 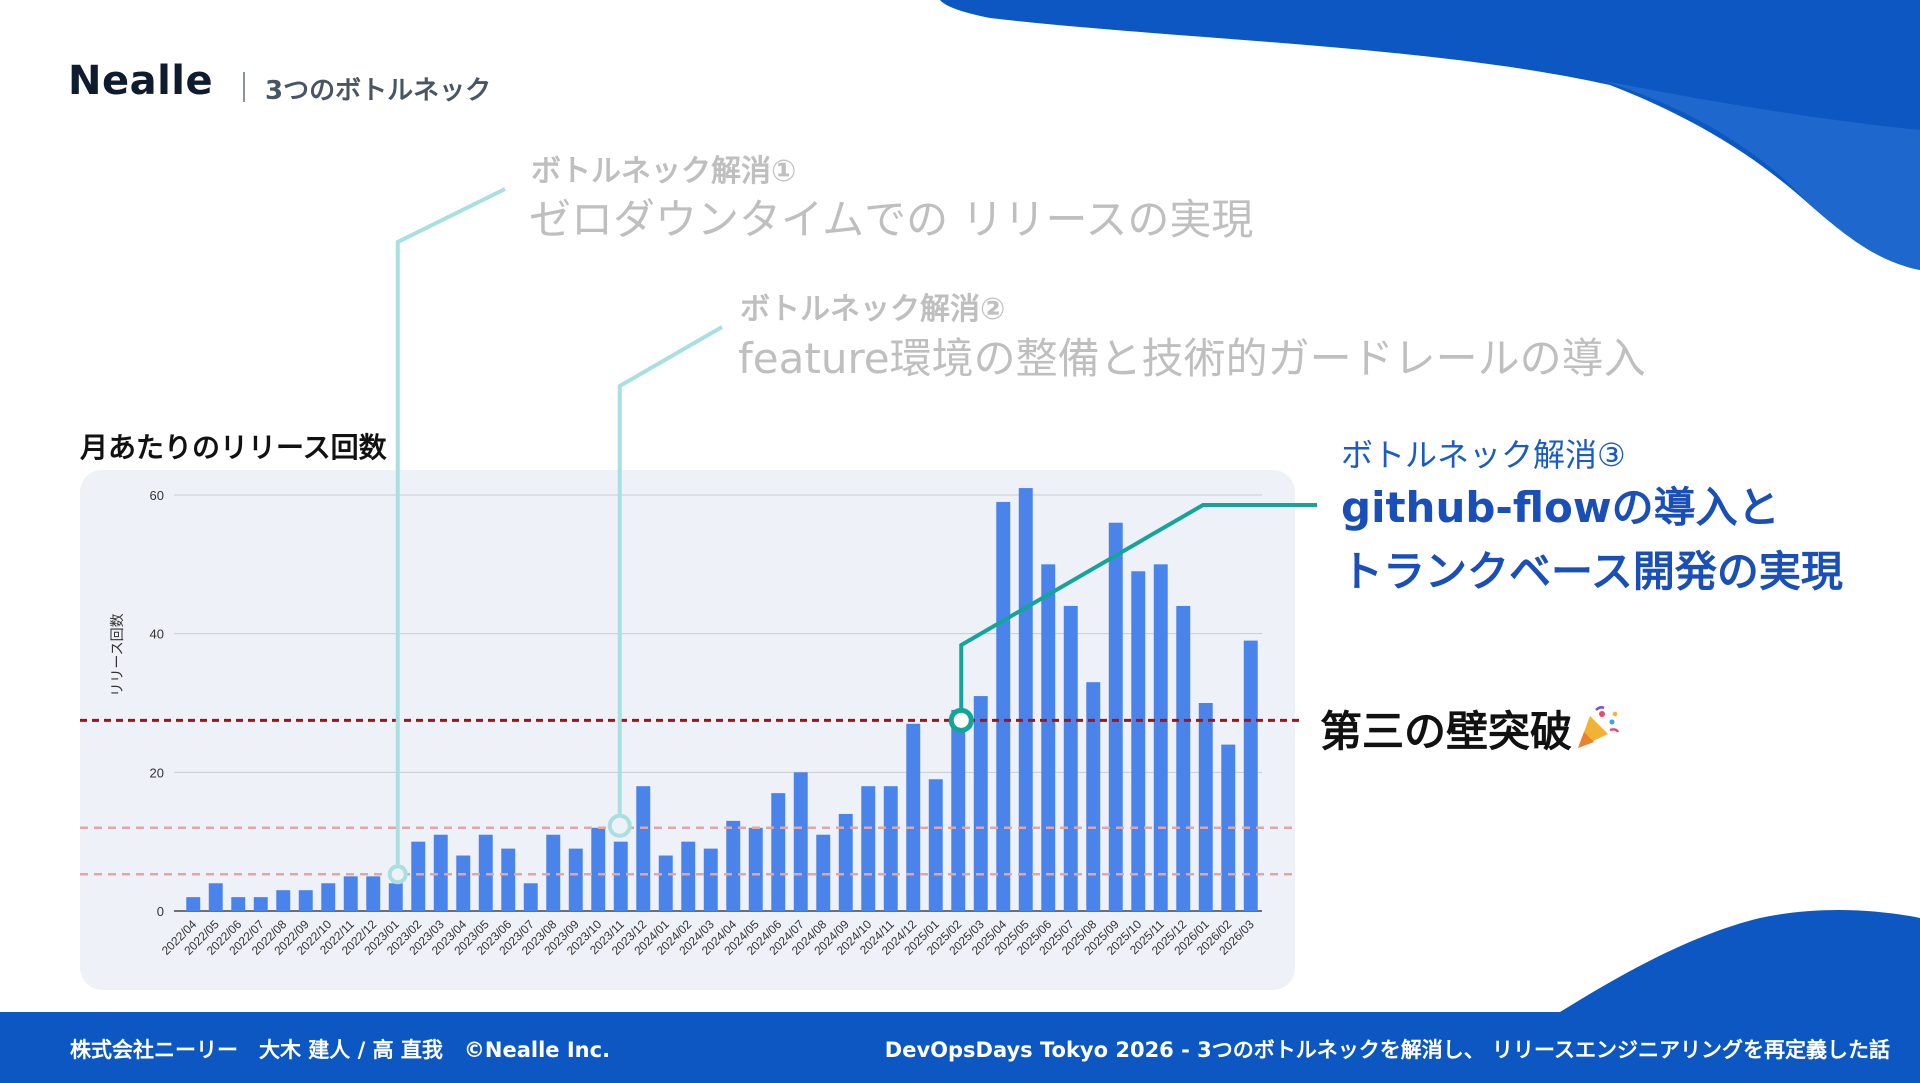 What do you see at coordinates (157, 772) in the screenshot?
I see `y-tick-label: 20` at bounding box center [157, 772].